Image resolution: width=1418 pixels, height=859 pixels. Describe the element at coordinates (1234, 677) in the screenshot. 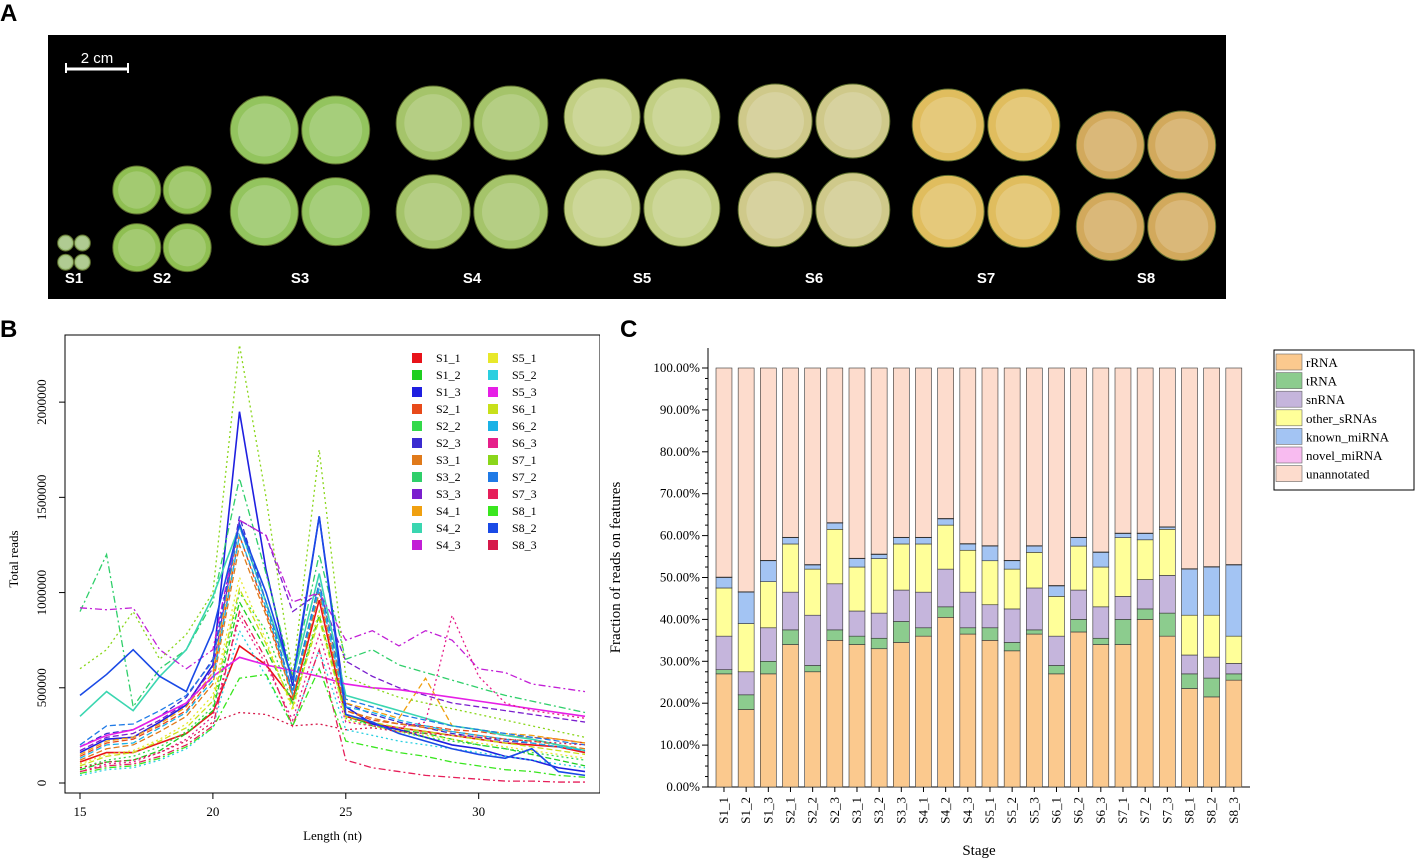

I see `bar-segment-s8_3-trna` at that location.